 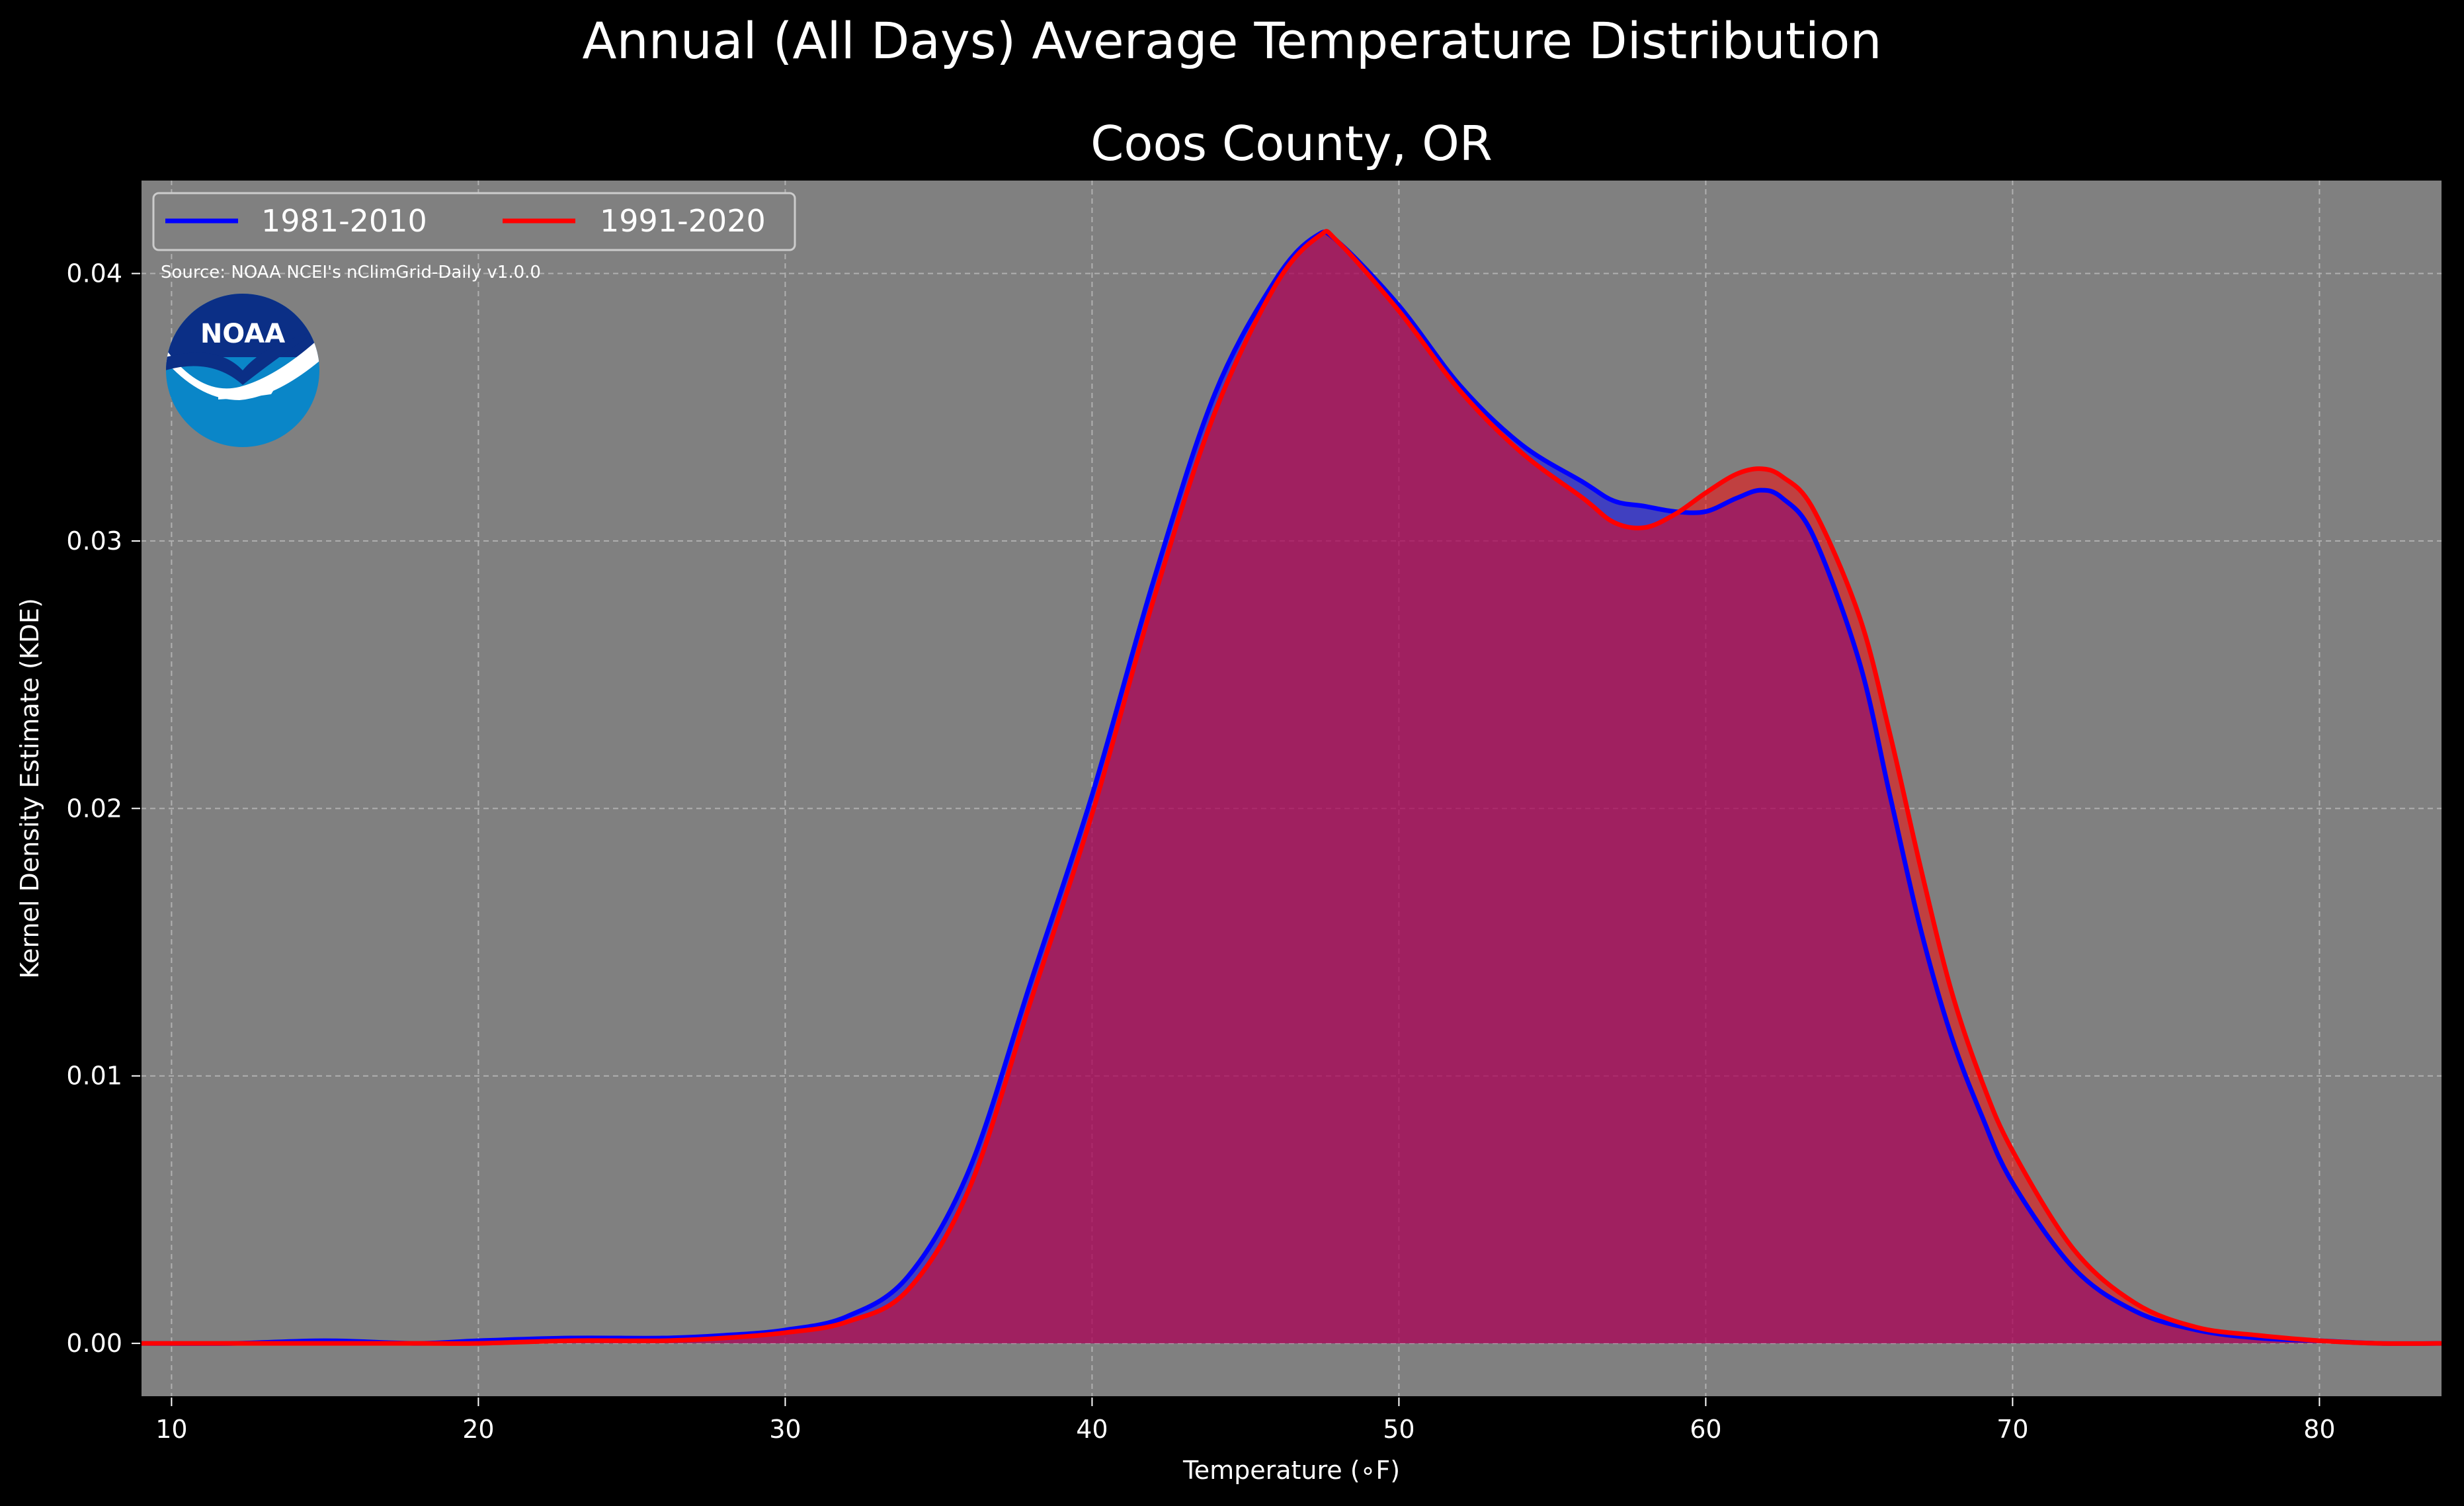 I want to click on legend-box, so click(x=474, y=221).